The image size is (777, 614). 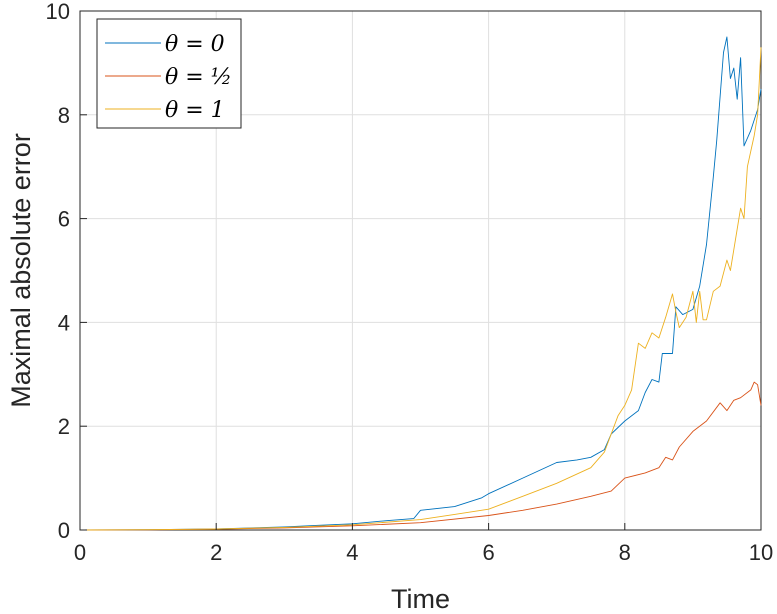 I want to click on legend: θ = 0 θ = ½ θ = 1, so click(x=169, y=73).